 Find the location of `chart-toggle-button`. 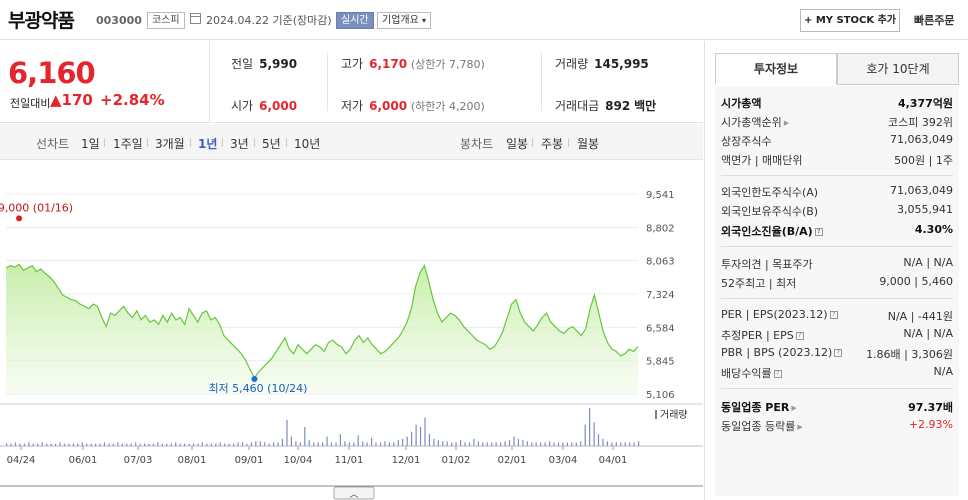

chart-toggle-button is located at coordinates (354, 493).